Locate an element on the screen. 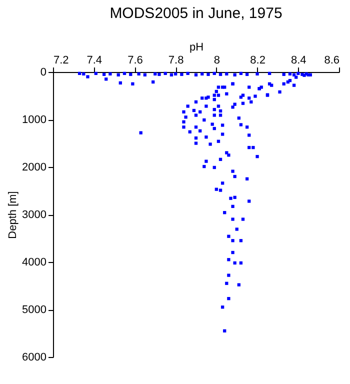  x-axis-title: pH is located at coordinates (196, 48).